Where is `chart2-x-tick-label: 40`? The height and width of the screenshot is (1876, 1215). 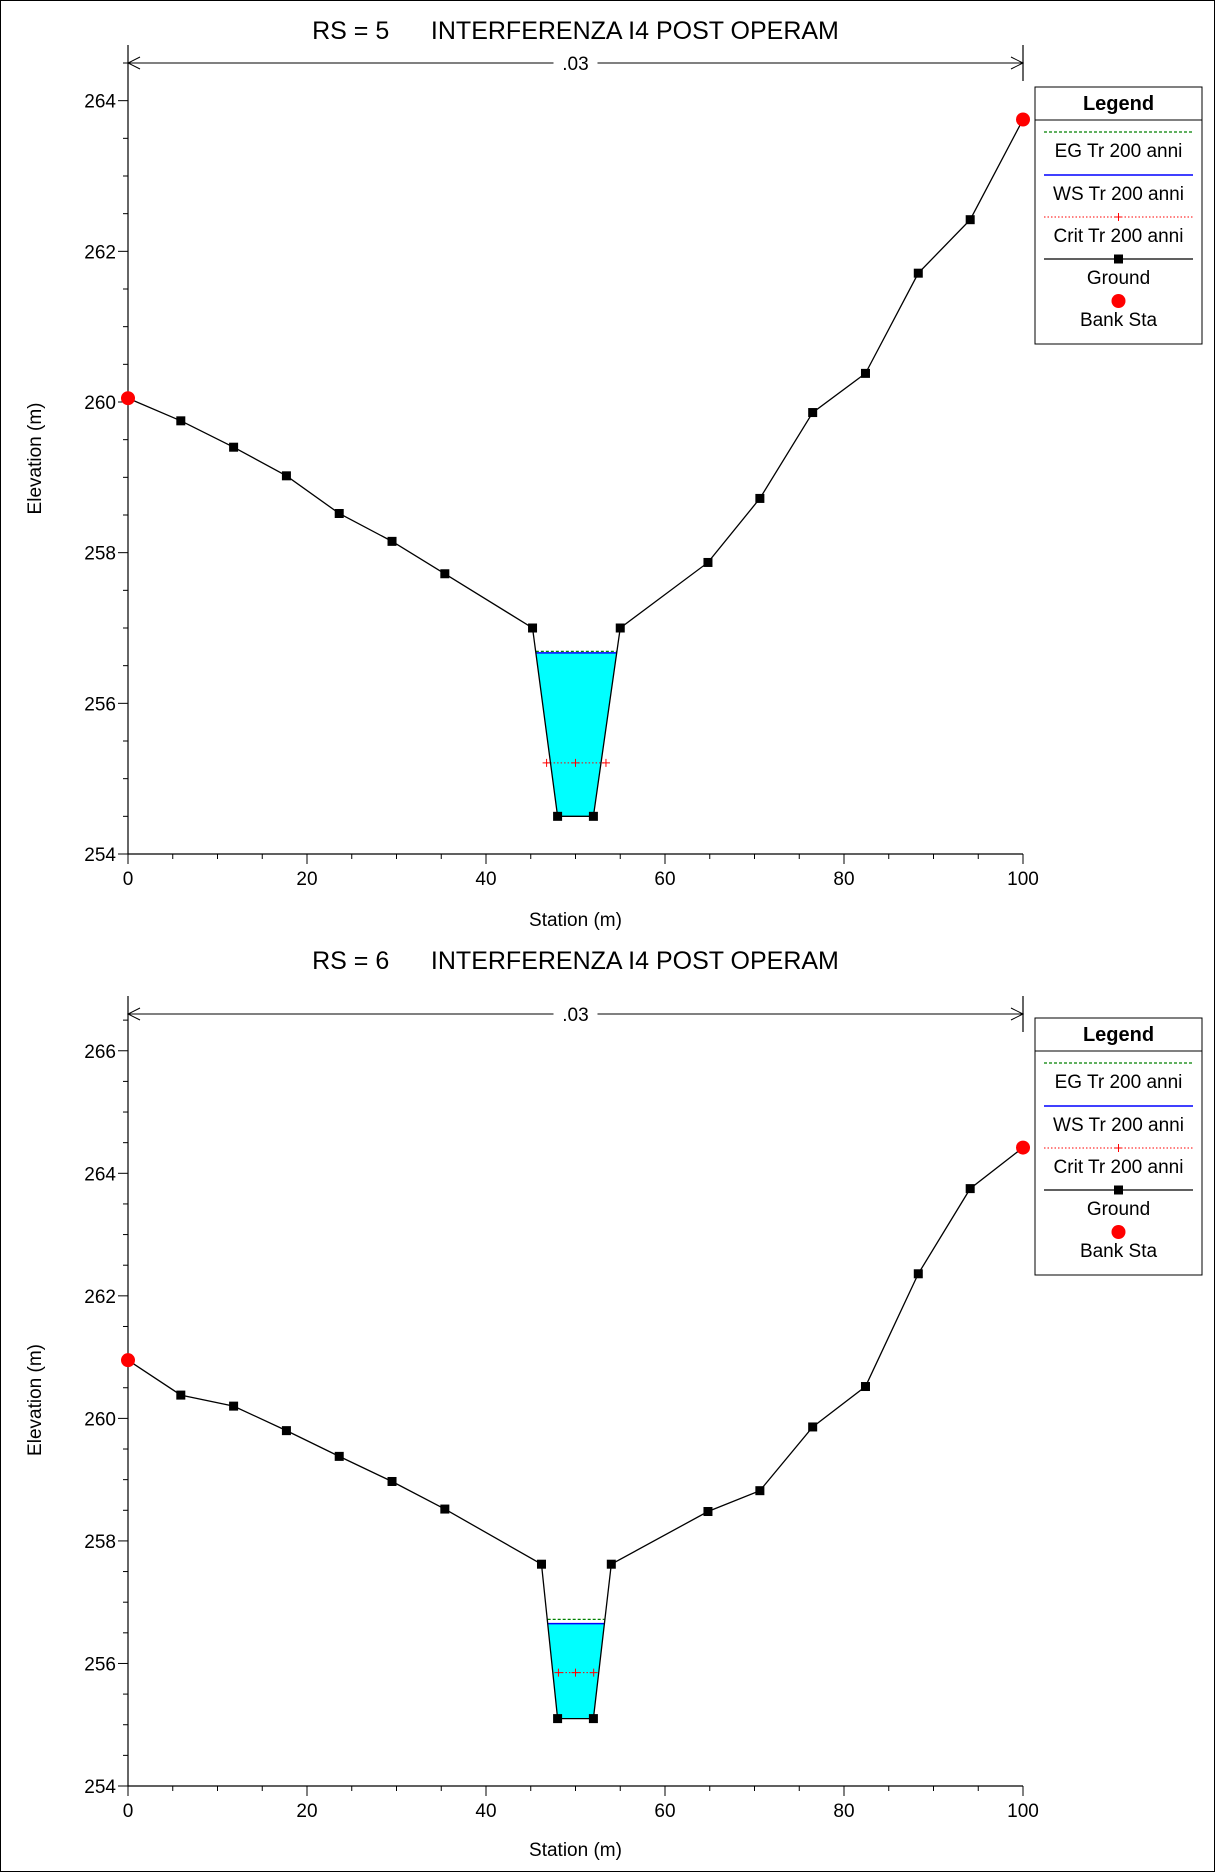
chart2-x-tick-label: 40 is located at coordinates (485, 1811).